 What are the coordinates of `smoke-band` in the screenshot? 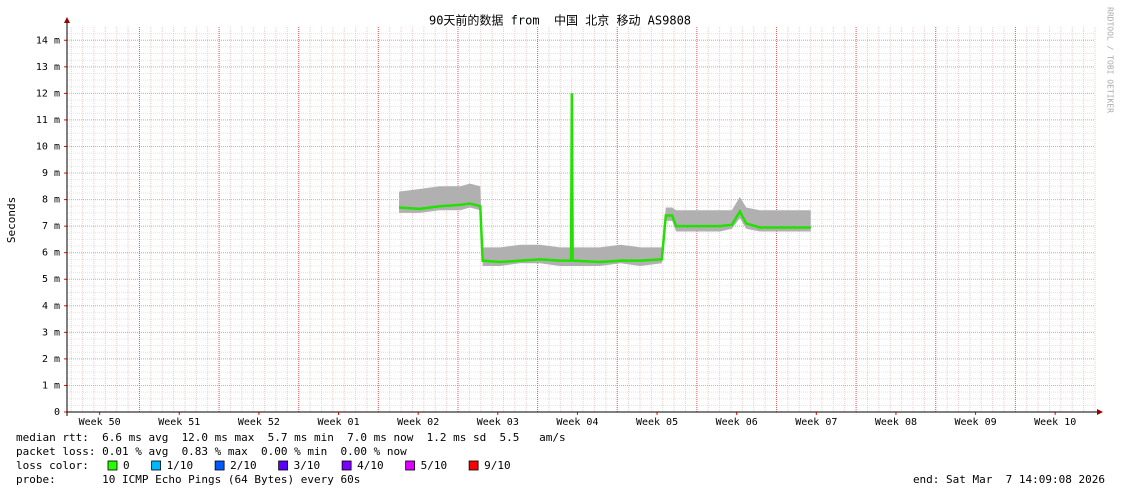 It's located at (605, 171).